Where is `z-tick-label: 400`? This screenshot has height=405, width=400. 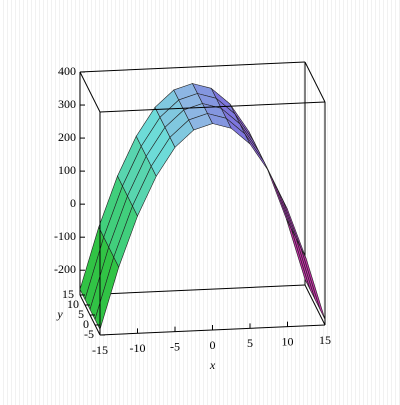 z-tick-label: 400 is located at coordinates (67, 71).